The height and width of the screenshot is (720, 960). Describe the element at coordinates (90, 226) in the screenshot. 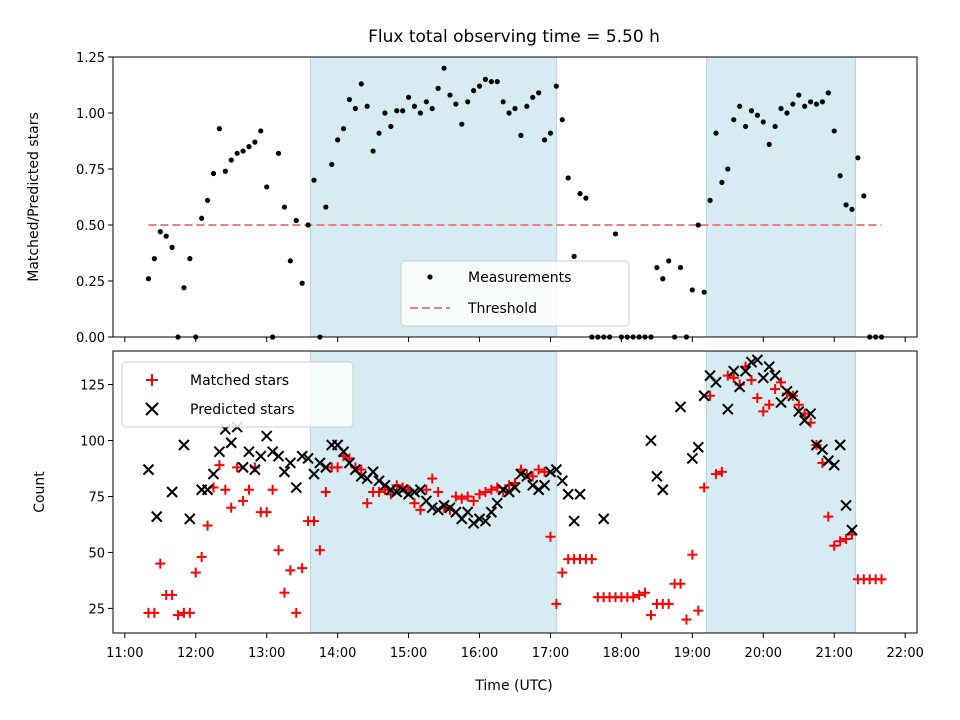

I see `top-y-tick-label: 0.50` at that location.